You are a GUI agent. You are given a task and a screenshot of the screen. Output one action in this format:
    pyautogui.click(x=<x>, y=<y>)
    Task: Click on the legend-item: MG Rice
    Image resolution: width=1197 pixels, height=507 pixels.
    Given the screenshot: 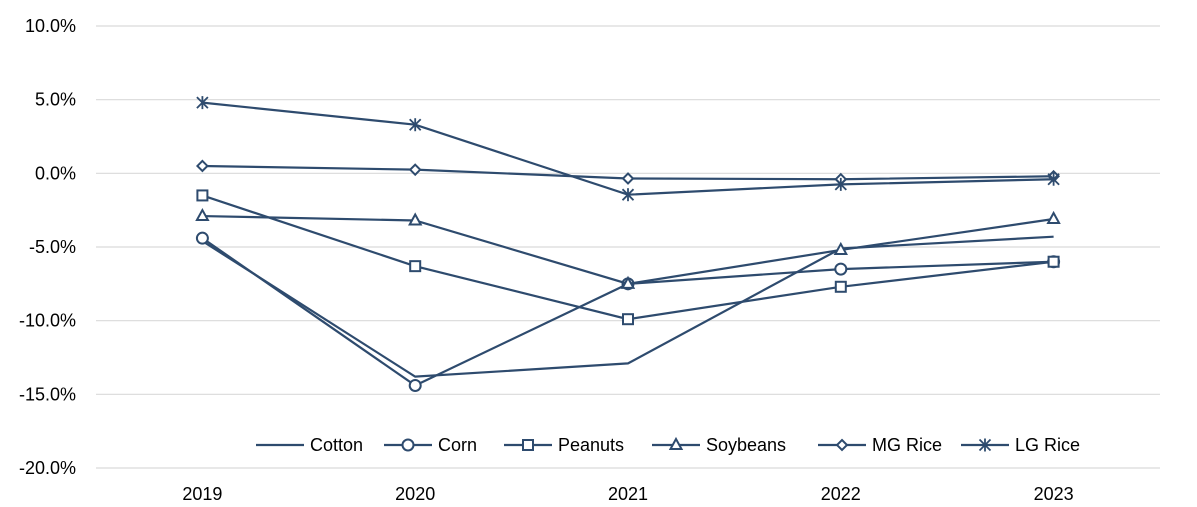 What is the action you would take?
    pyautogui.click(x=880, y=445)
    